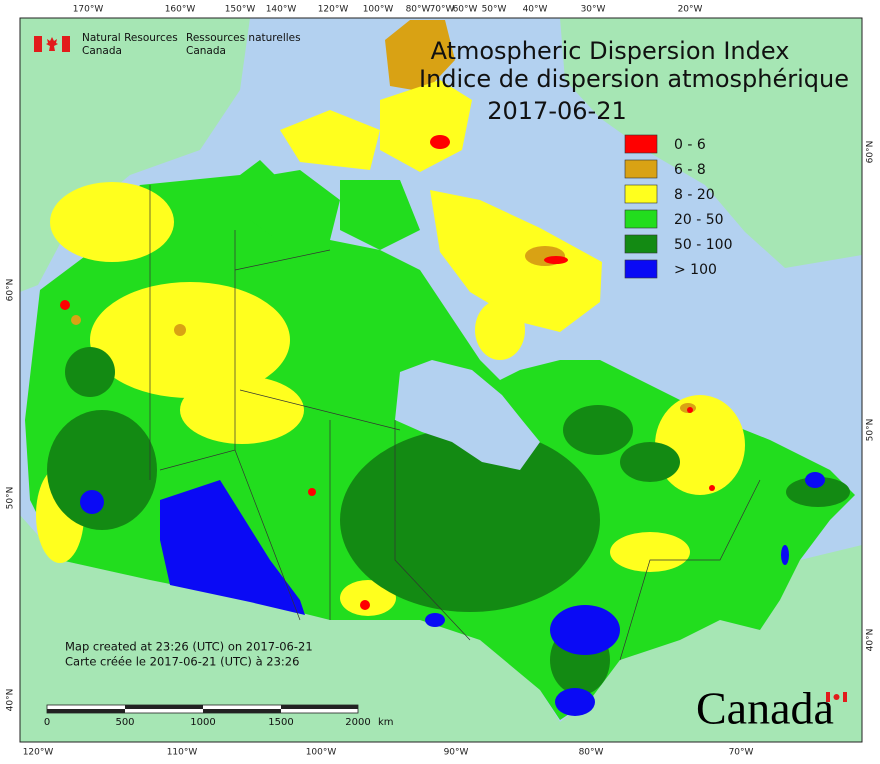 The height and width of the screenshot is (764, 880). I want to click on longitude-label: 20°W, so click(690, 10).